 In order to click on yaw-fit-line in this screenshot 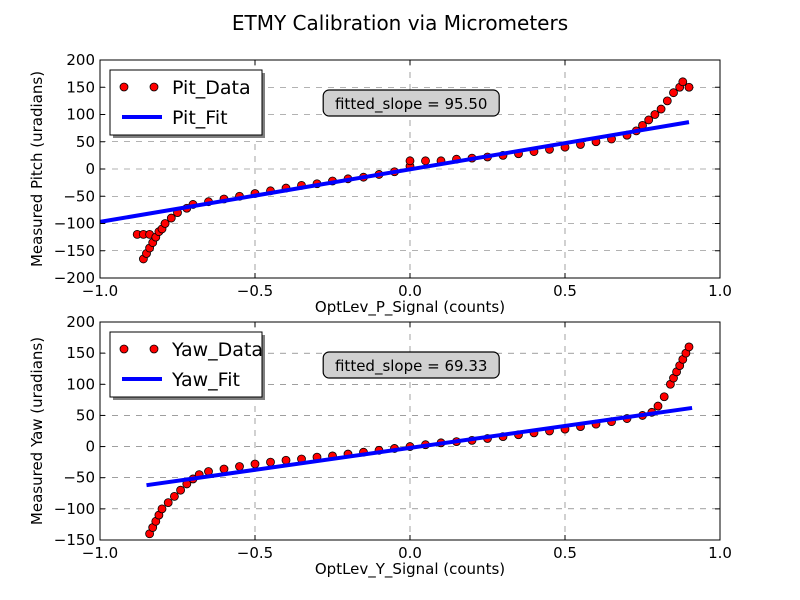, I will do `click(419, 446)`.